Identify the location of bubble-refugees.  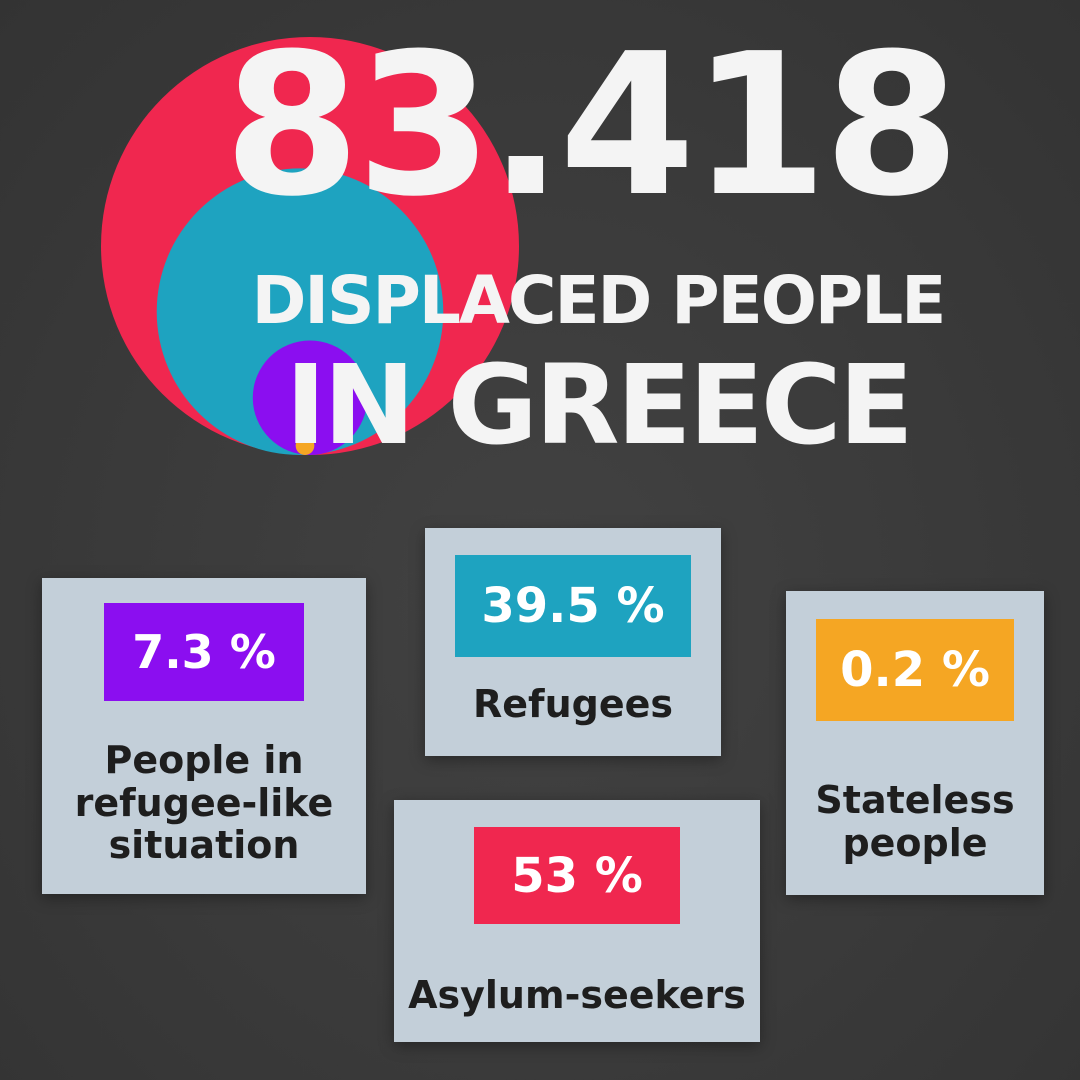
(300, 311).